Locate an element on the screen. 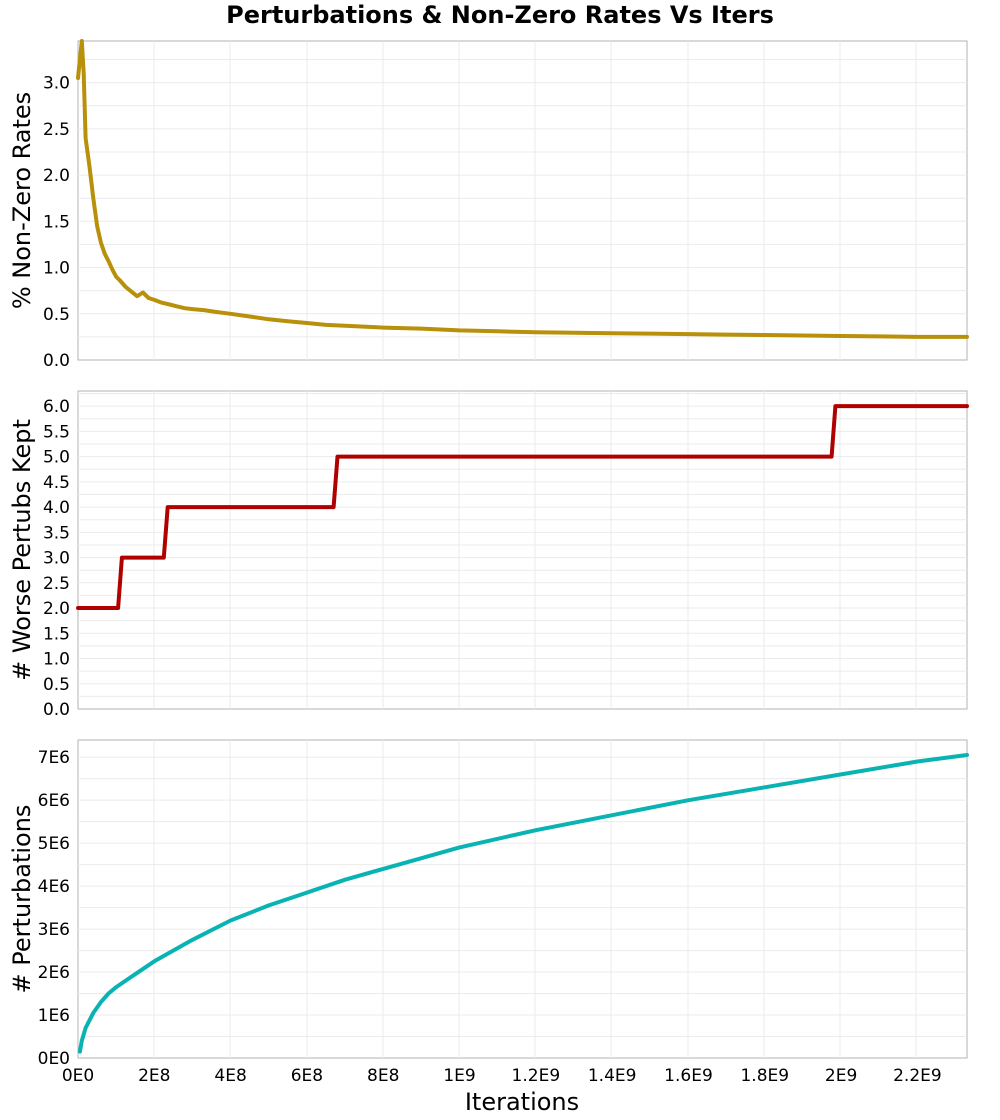 This screenshot has height=1120, width=1000. y-tick-label: 7E6 is located at coordinates (54, 758).